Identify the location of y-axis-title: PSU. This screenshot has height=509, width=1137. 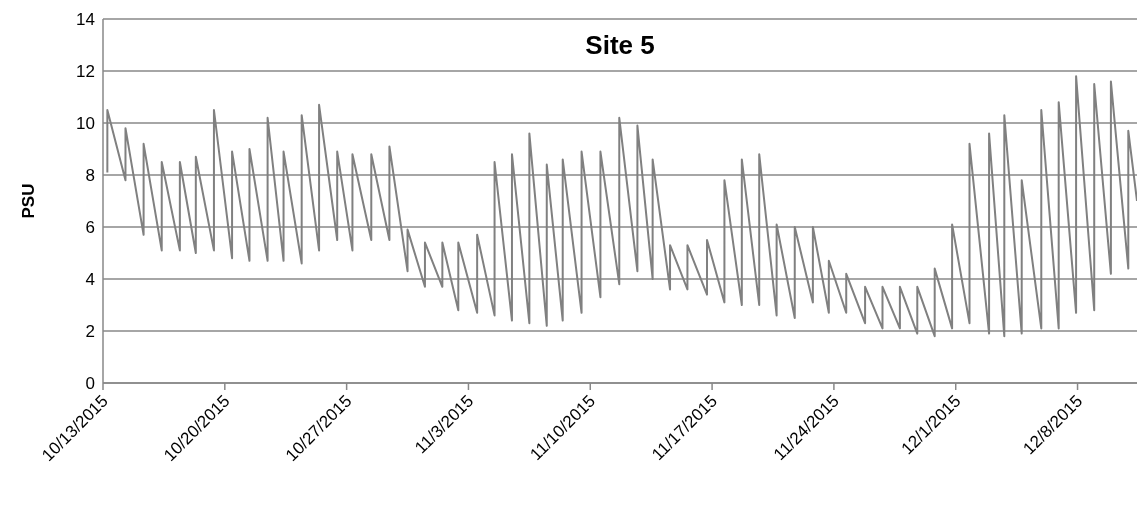
(29, 201).